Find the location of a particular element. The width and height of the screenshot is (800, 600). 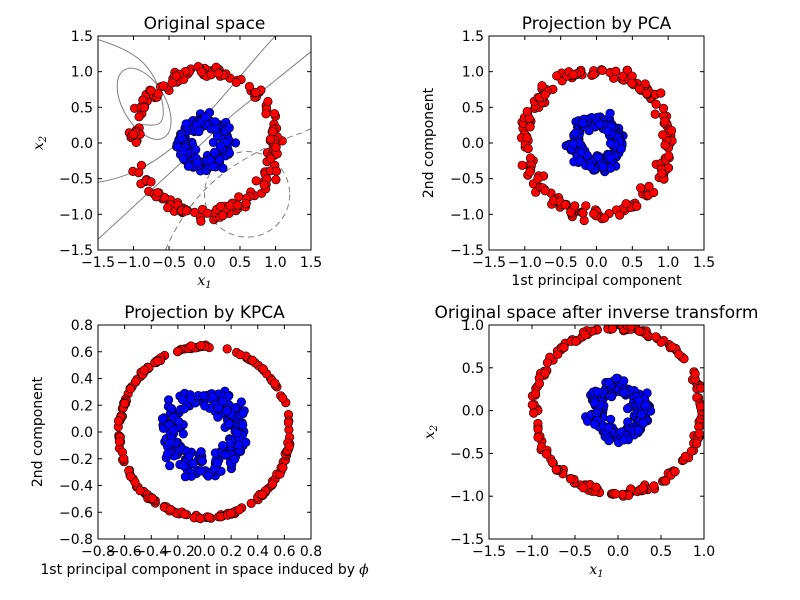

plot-area is located at coordinates (615, 413).